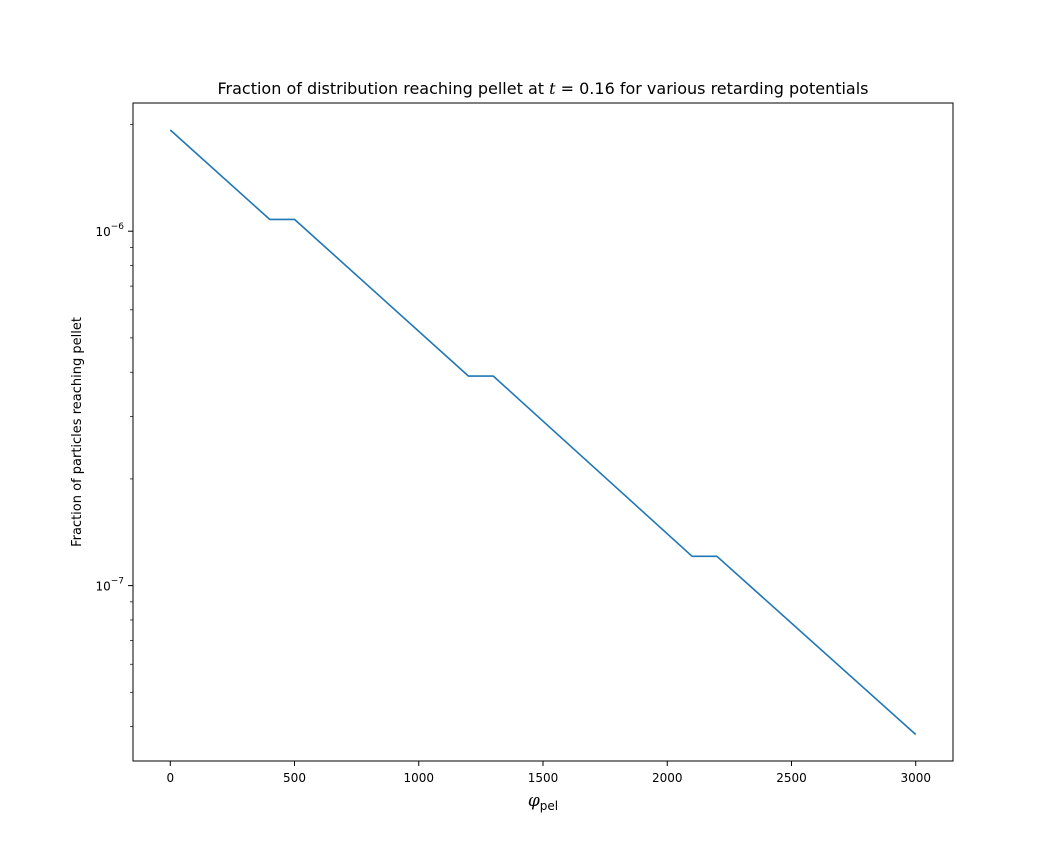  What do you see at coordinates (294, 778) in the screenshot?
I see `x-tick-label: 500` at bounding box center [294, 778].